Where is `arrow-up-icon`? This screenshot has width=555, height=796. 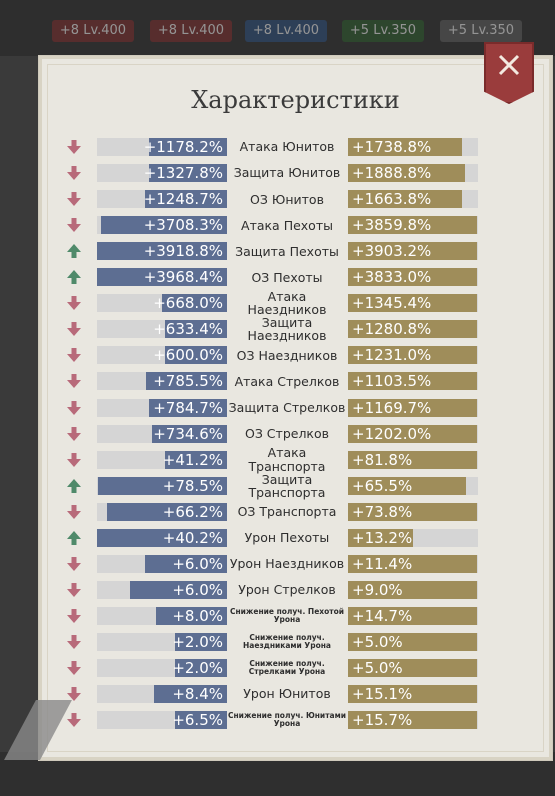 arrow-up-icon is located at coordinates (74, 251).